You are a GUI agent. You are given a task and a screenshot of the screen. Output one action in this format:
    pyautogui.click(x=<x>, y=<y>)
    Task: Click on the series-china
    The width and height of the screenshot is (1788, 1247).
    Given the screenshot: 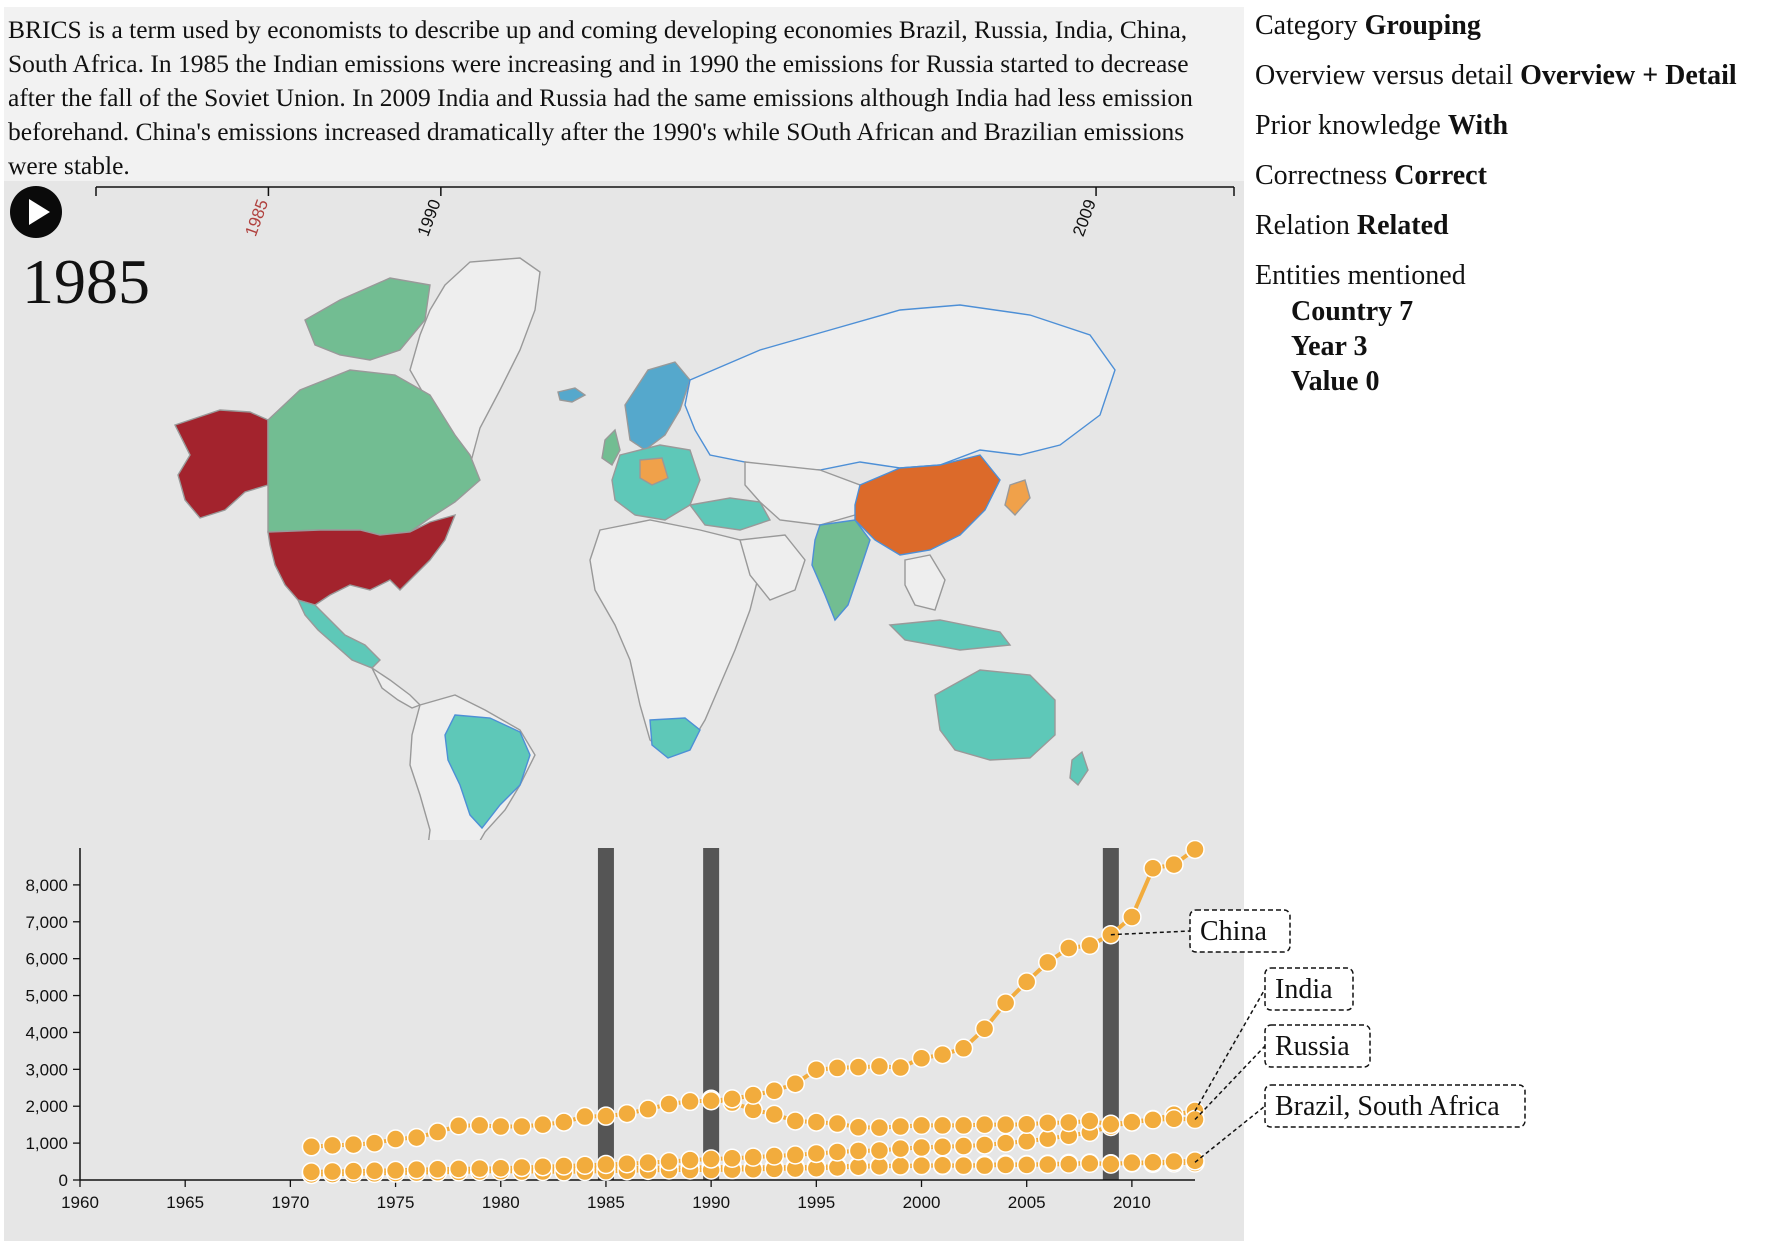 What is the action you would take?
    pyautogui.click(x=753, y=998)
    